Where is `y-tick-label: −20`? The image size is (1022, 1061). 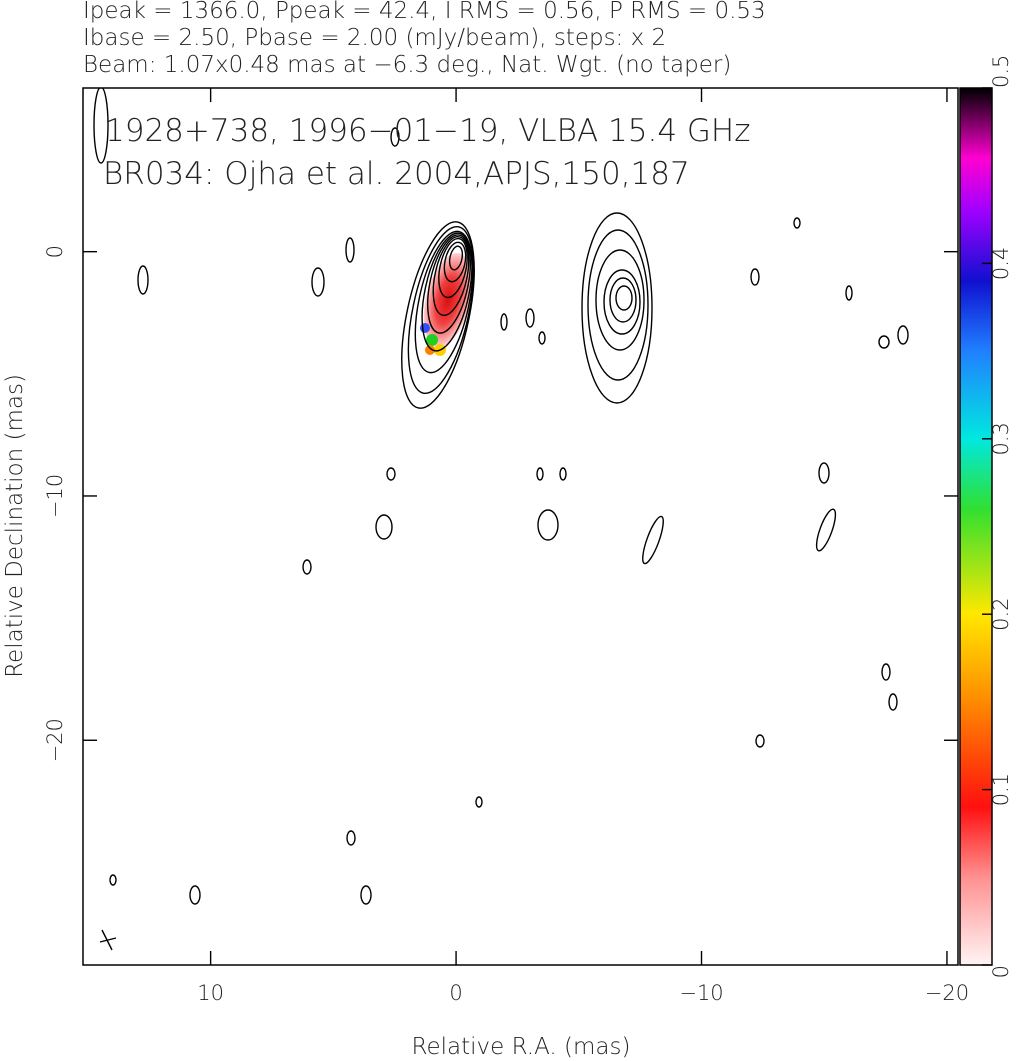 y-tick-label: −20 is located at coordinates (55, 740).